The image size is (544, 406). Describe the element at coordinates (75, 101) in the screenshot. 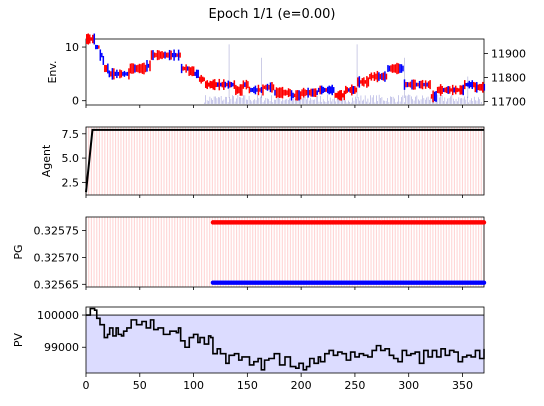

I see `y-tick-label: 0` at that location.